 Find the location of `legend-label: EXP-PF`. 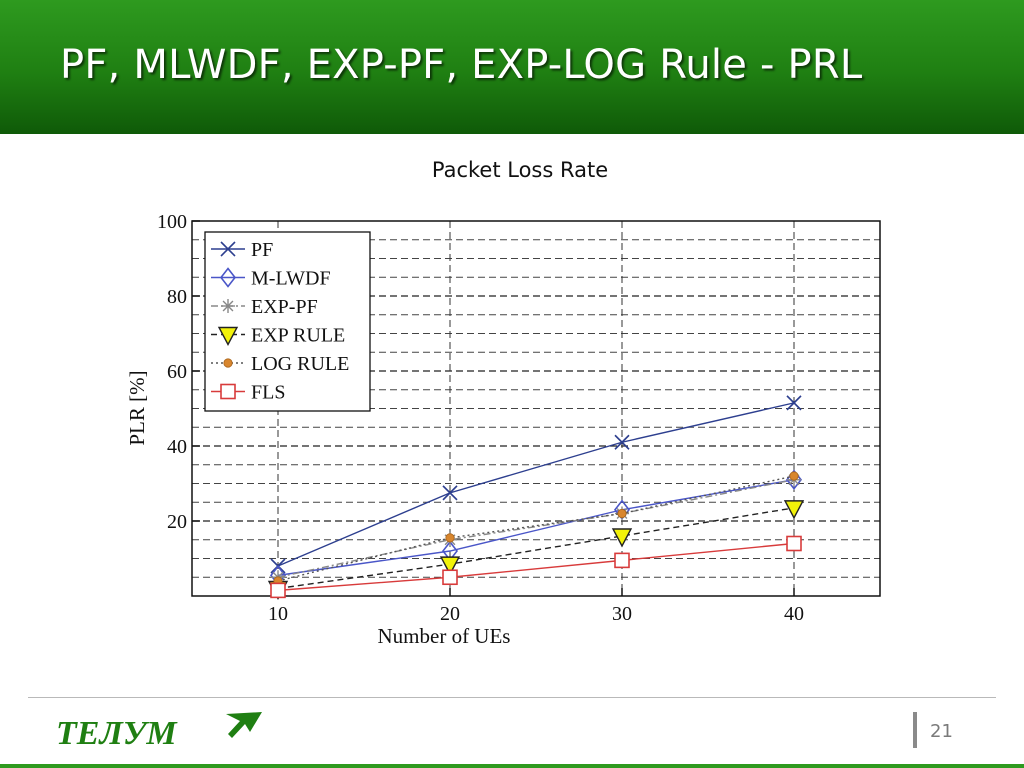

legend-label: EXP-PF is located at coordinates (284, 307).